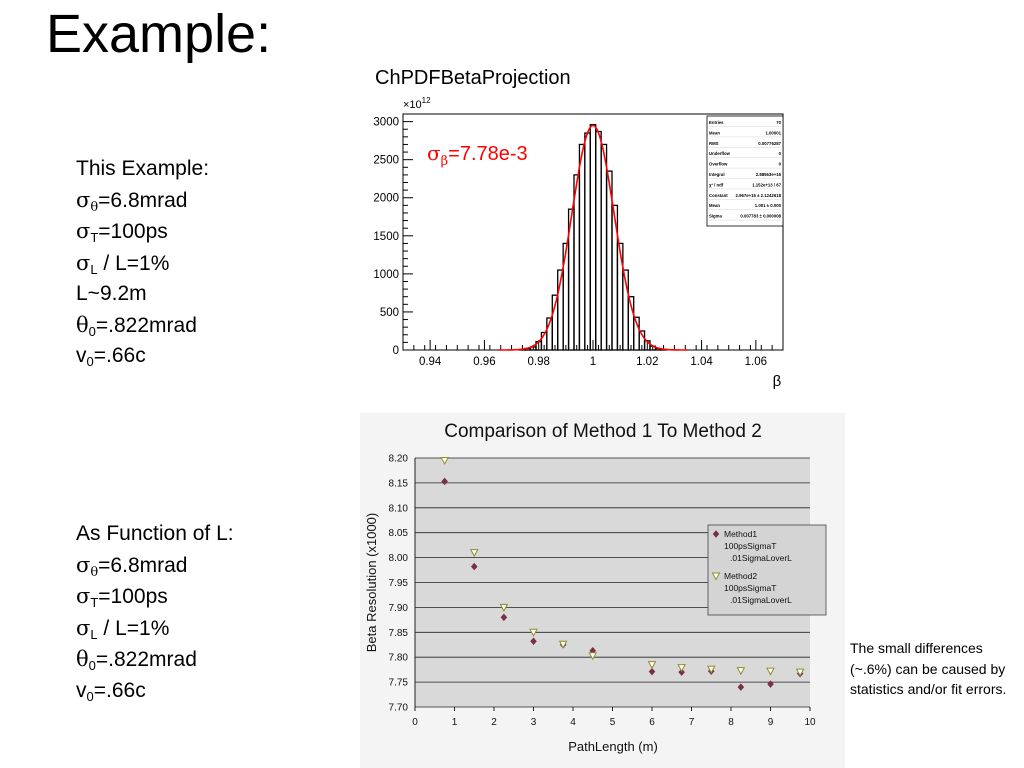 The image size is (1024, 768). Describe the element at coordinates (745, 171) in the screenshot. I see `stats-box` at that location.